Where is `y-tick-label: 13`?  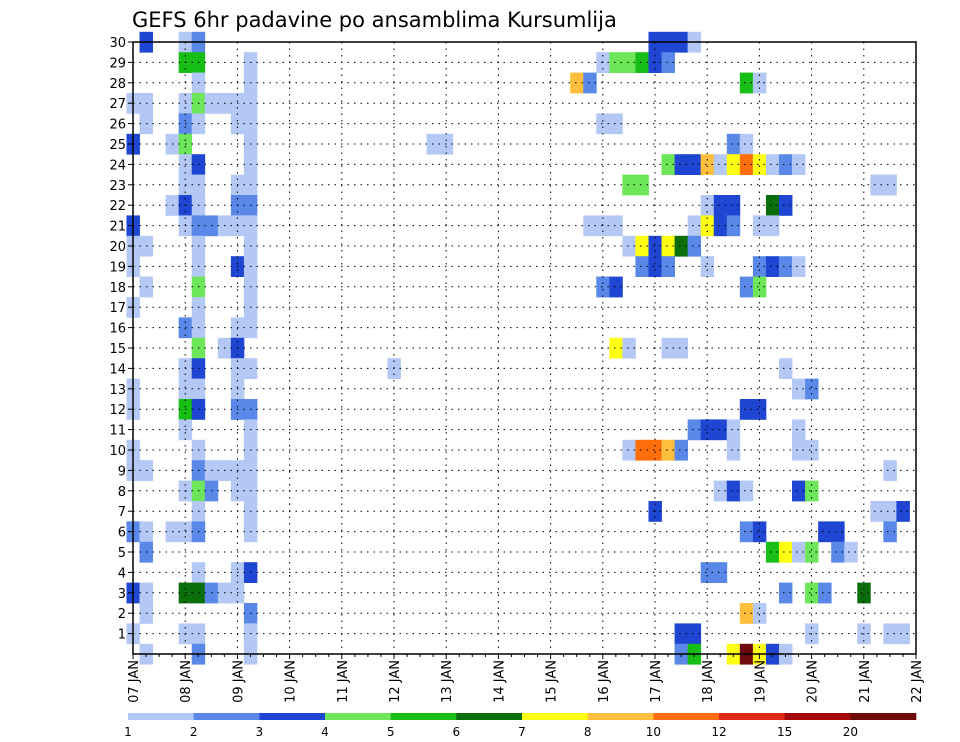 y-tick-label: 13 is located at coordinates (117, 390).